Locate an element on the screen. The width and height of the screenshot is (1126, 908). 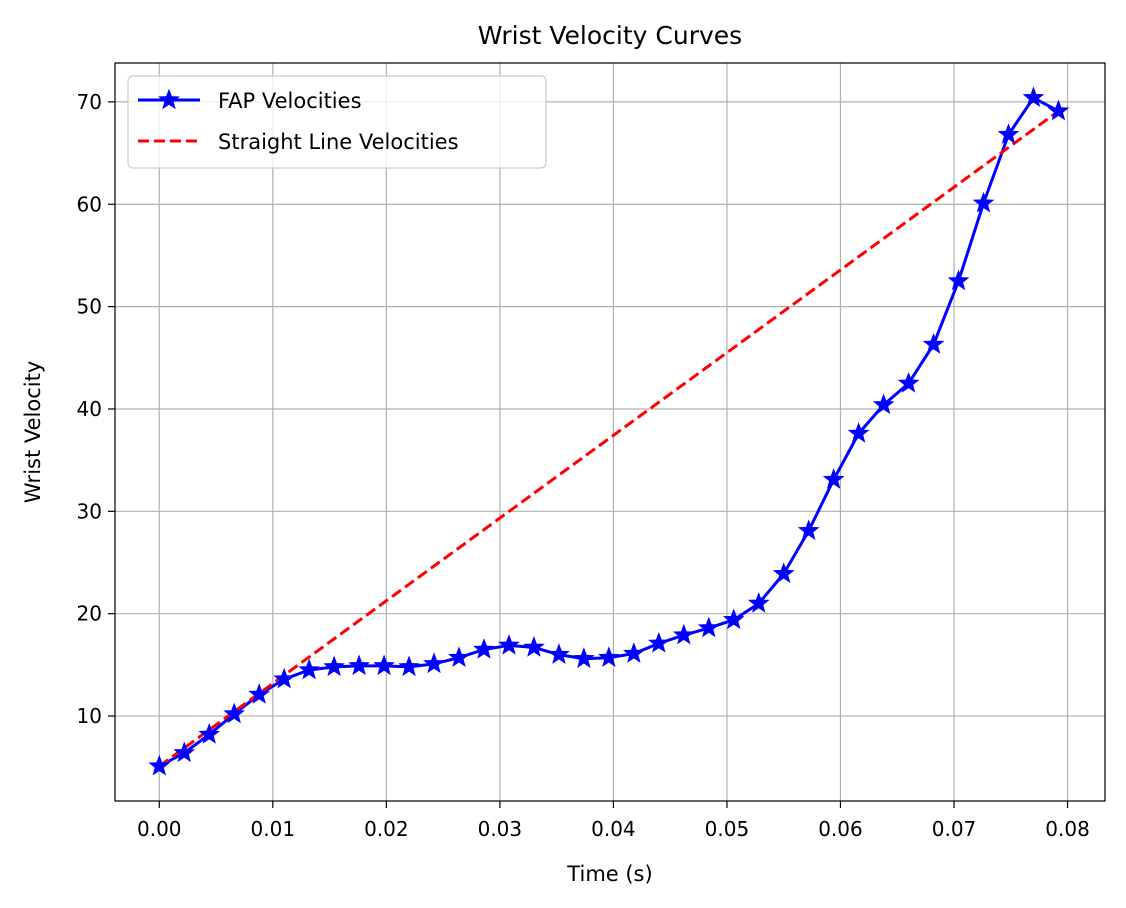
x-tick-label: 0.03 is located at coordinates (500, 829).